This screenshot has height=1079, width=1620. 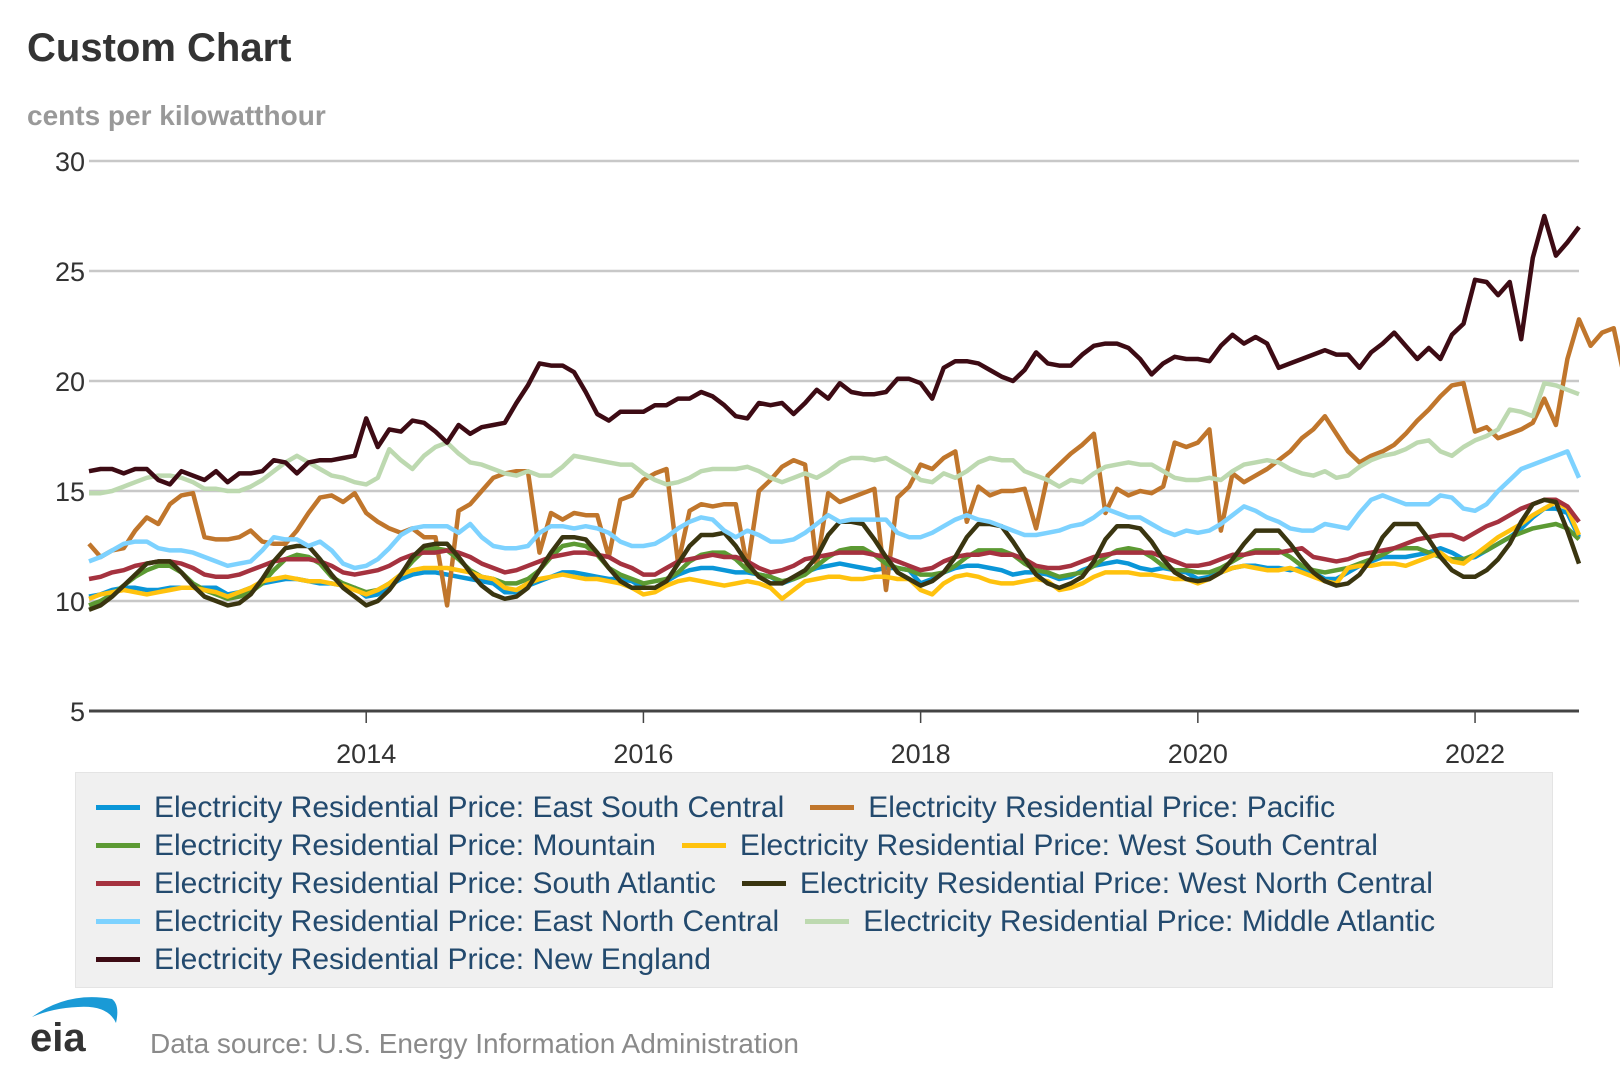 What do you see at coordinates (176, 115) in the screenshot?
I see `chart-subtitle-units: cents per kilowatthour` at bounding box center [176, 115].